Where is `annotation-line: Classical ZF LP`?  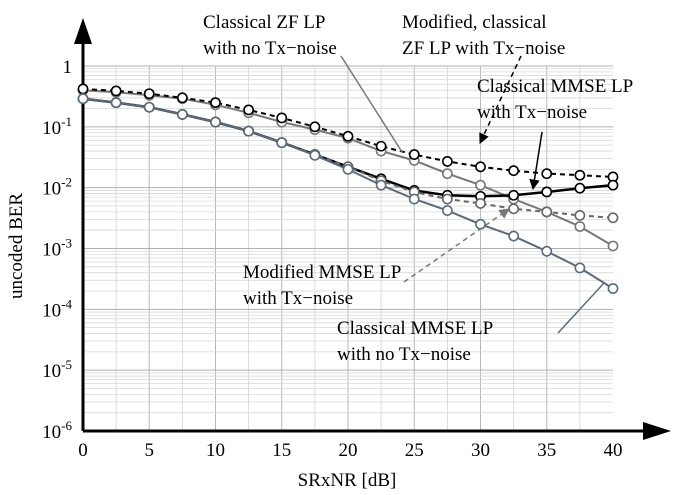
annotation-line: Classical ZF LP is located at coordinates (264, 22).